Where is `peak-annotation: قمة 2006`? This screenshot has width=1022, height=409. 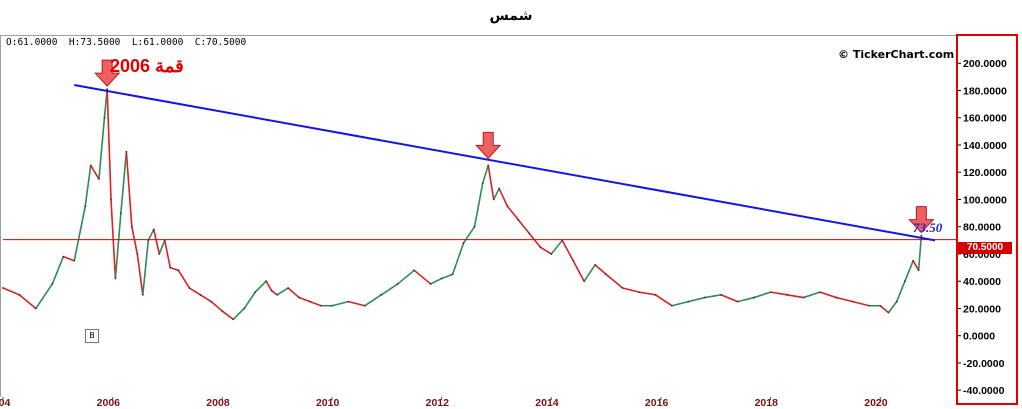 peak-annotation: قمة 2006 is located at coordinates (147, 66).